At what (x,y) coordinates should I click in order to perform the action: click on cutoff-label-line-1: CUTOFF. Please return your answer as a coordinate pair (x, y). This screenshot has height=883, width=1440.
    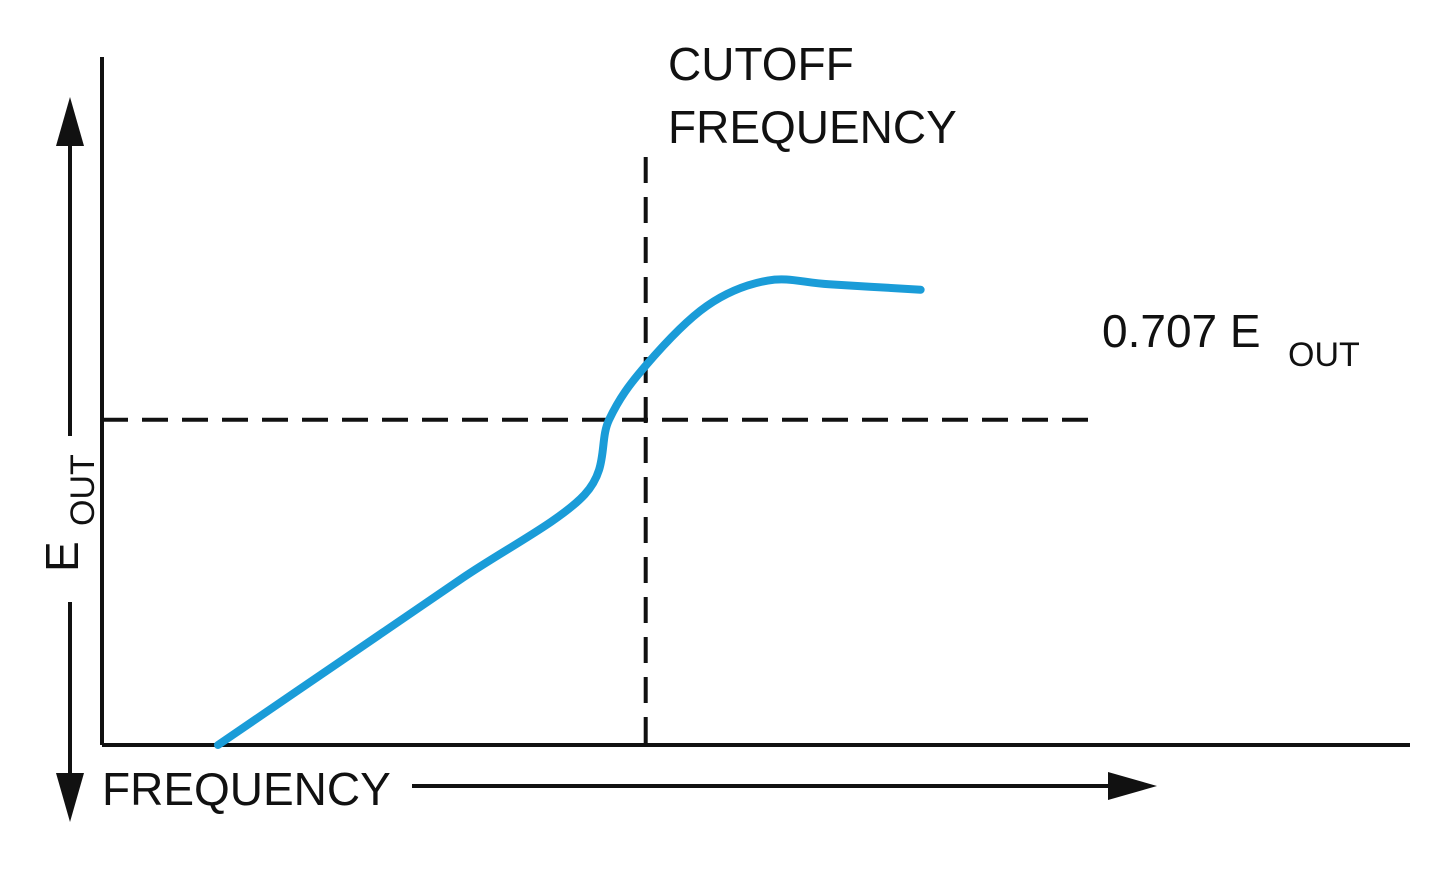
    Looking at the image, I should click on (761, 64).